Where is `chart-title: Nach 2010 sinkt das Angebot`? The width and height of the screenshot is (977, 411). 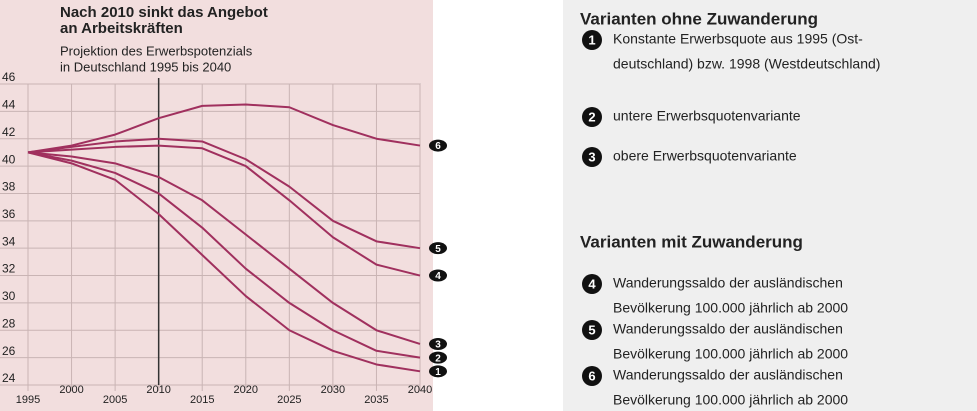
chart-title: Nach 2010 sinkt das Angebot is located at coordinates (164, 12).